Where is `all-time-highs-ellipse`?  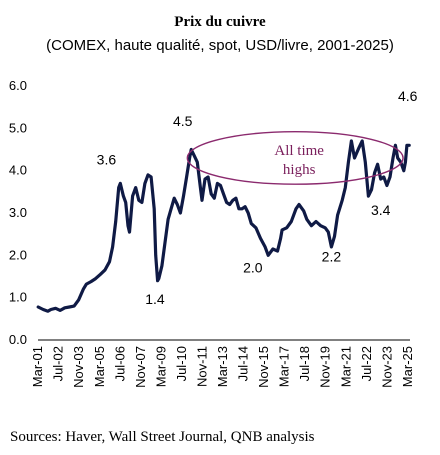
all-time-highs-ellipse is located at coordinates (295, 158).